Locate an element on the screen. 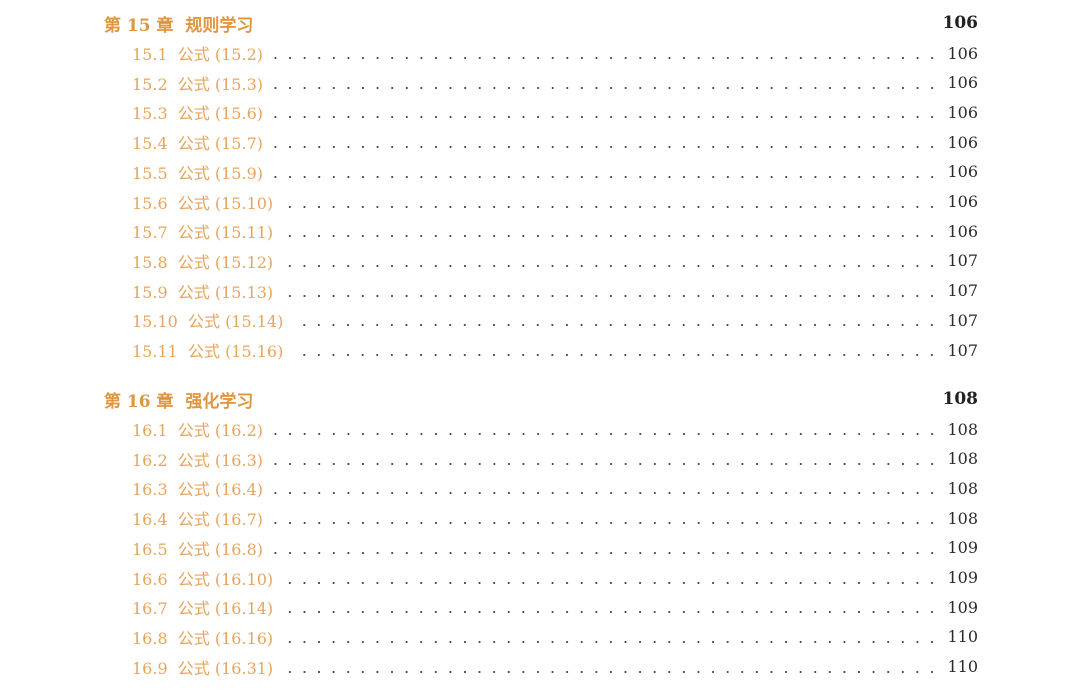 The height and width of the screenshot is (696, 1080). toc-entry-link: 15.9 公式 (15.13) is located at coordinates (203, 292).